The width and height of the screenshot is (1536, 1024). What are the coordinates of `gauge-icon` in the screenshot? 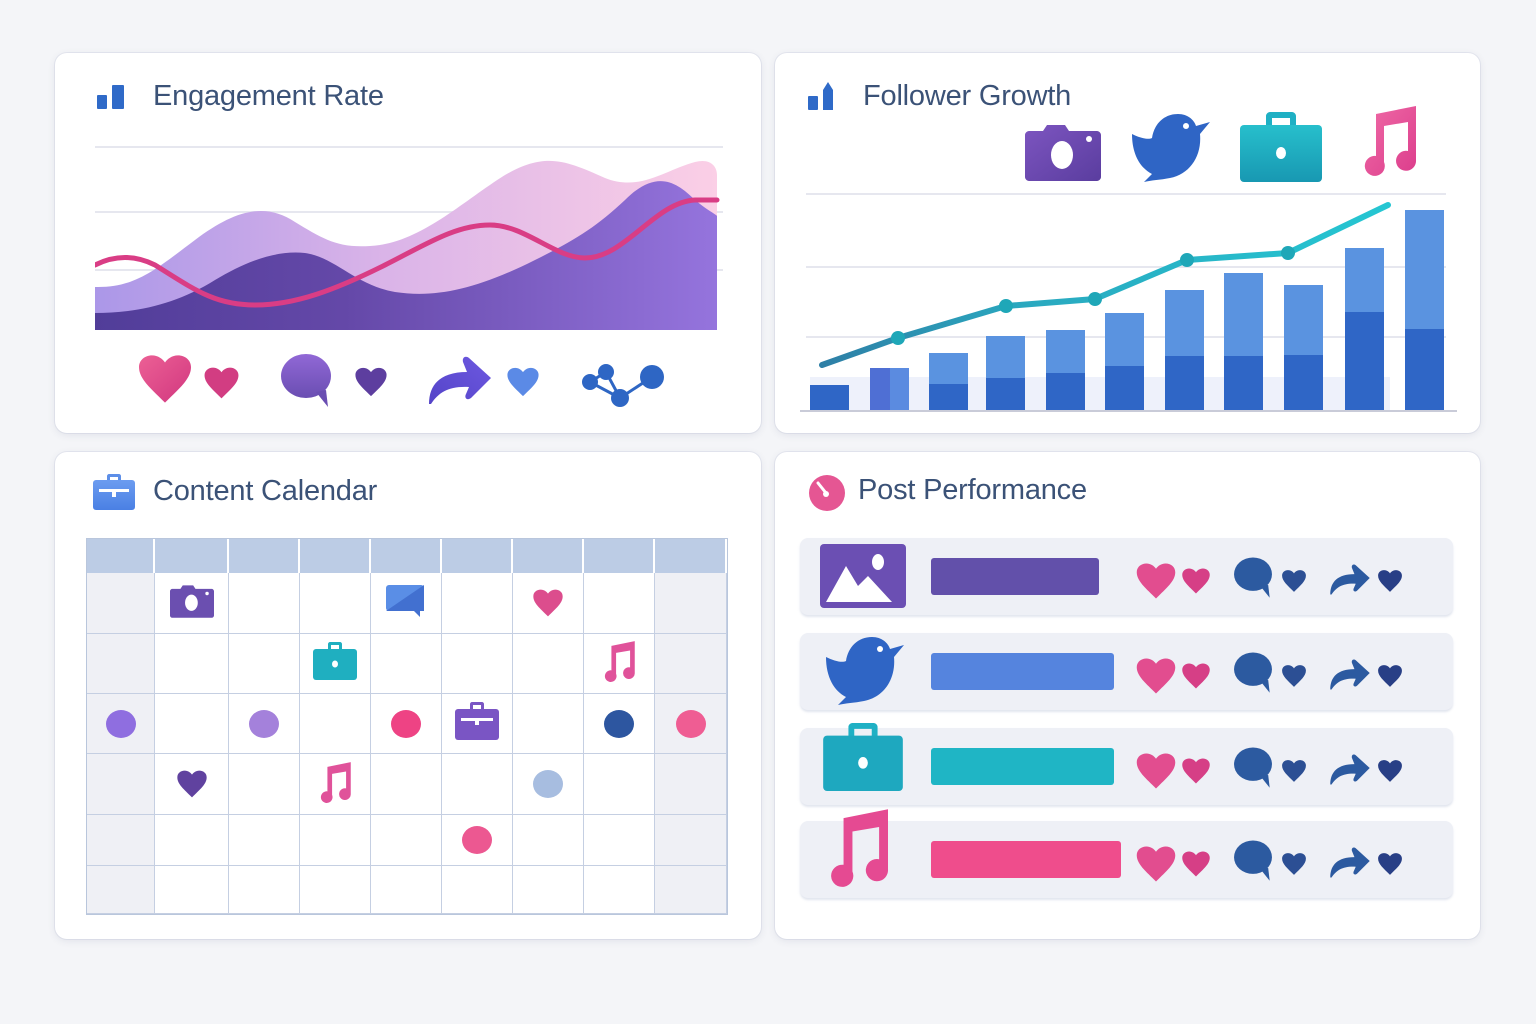 It's located at (827, 493).